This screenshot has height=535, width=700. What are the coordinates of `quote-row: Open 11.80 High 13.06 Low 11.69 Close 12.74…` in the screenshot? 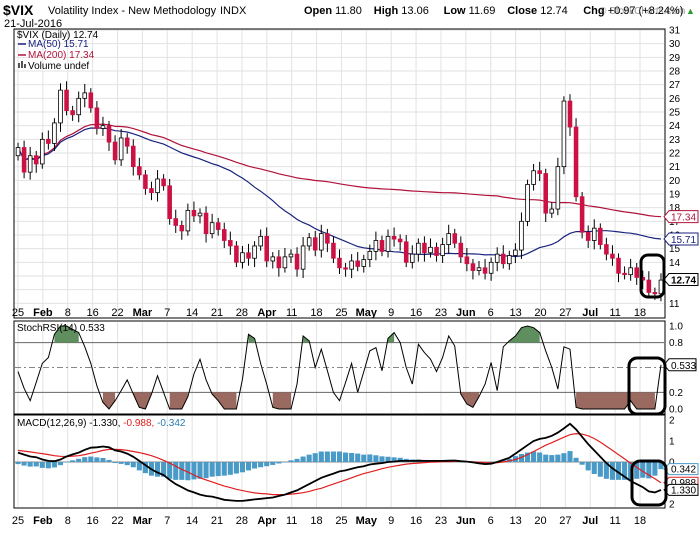 It's located at (499, 11).